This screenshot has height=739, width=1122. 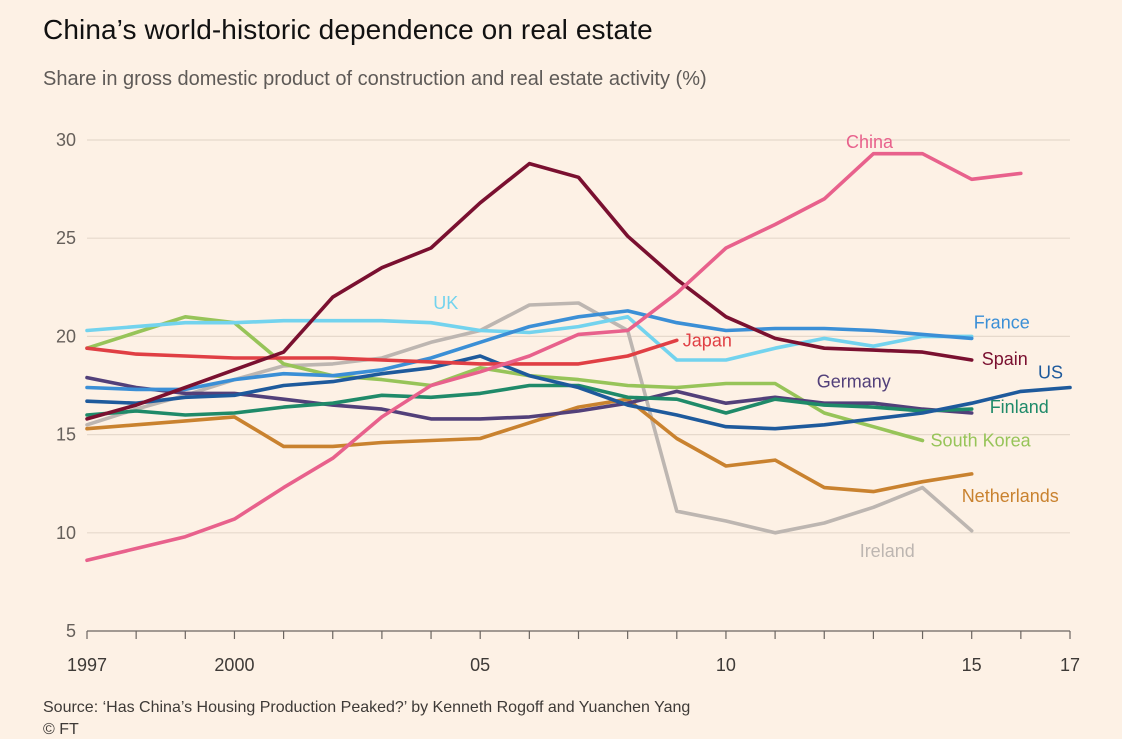 What do you see at coordinates (573, 652) in the screenshot?
I see `x-axis: 1997 2000 05 10 15 17` at bounding box center [573, 652].